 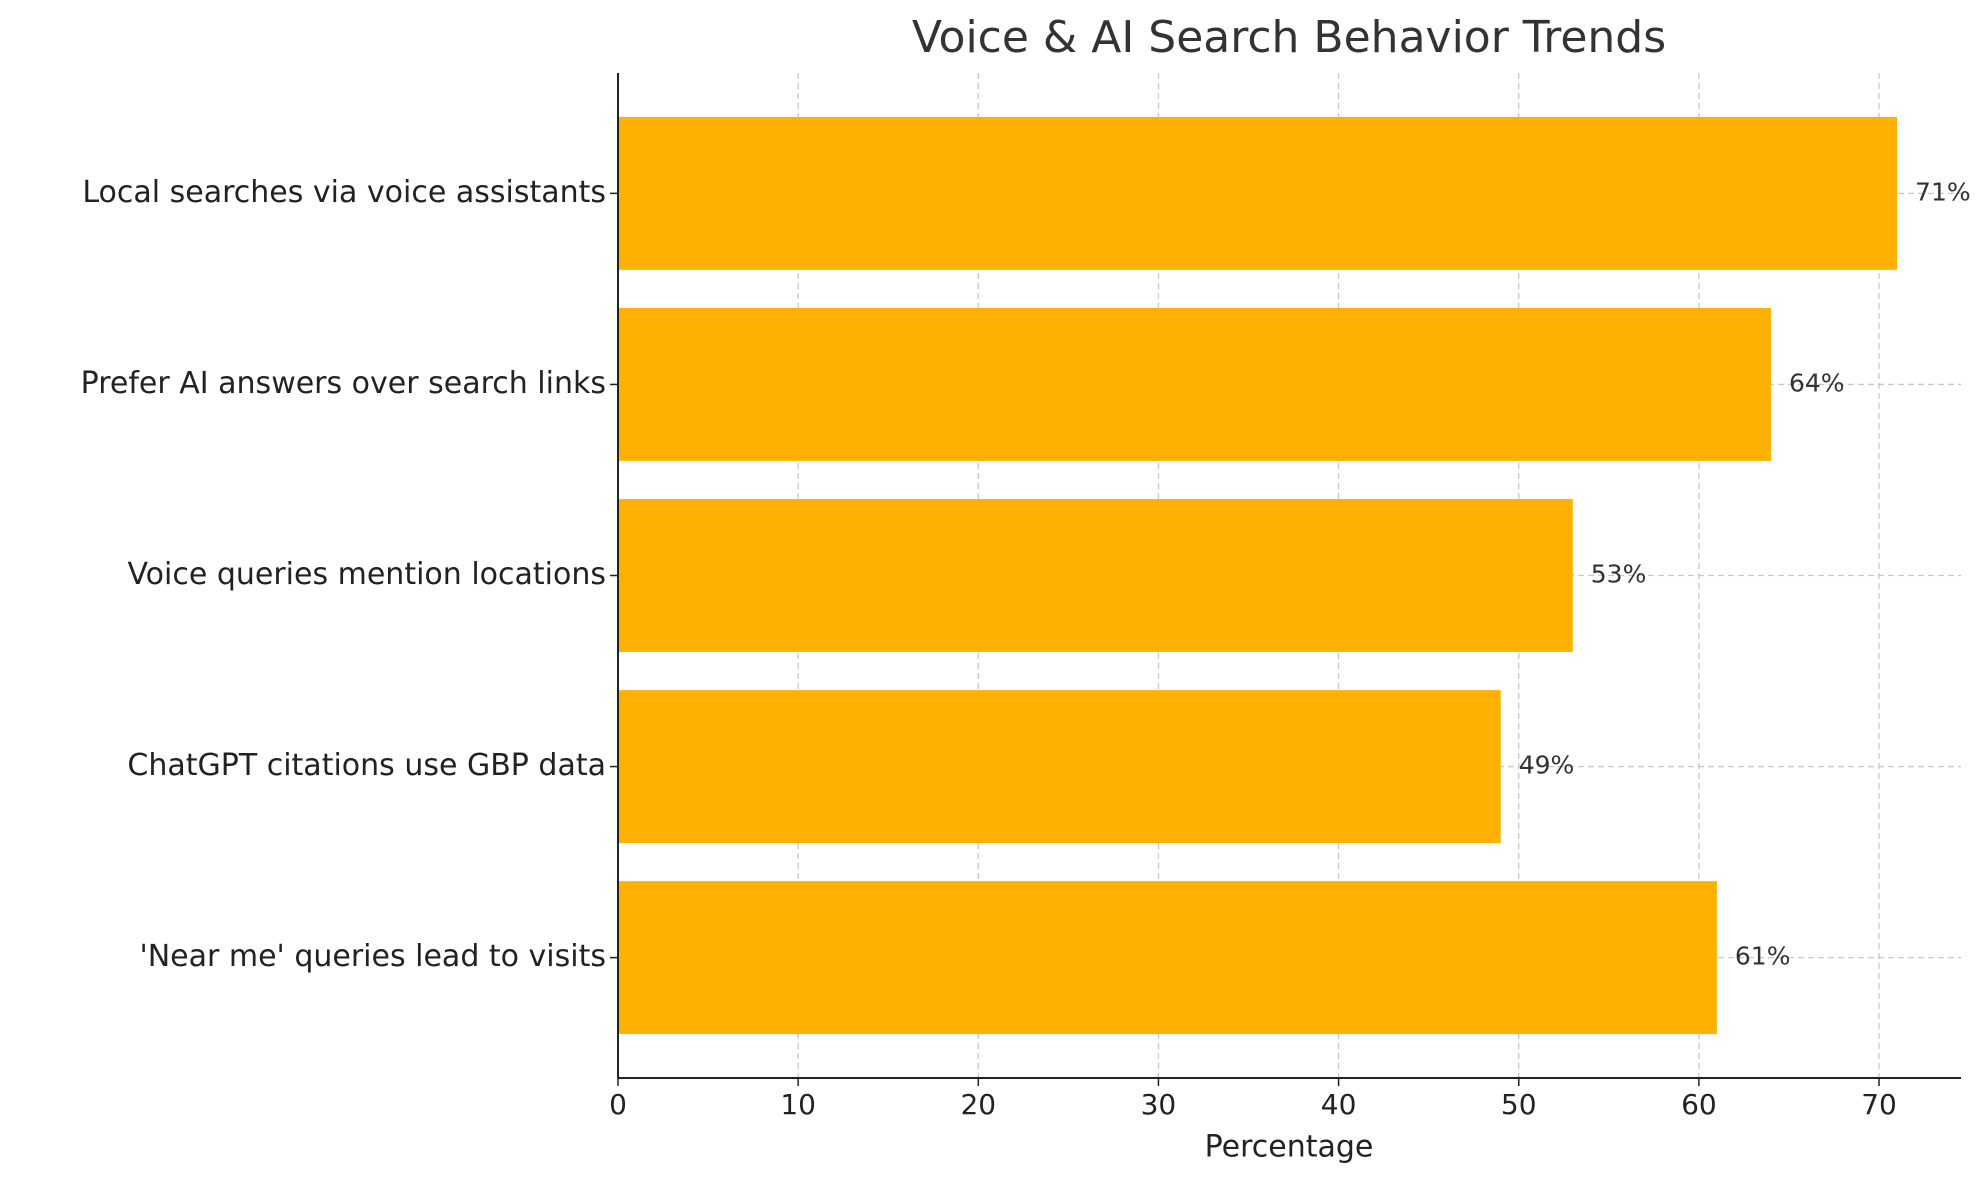 What do you see at coordinates (618, 1104) in the screenshot?
I see `x-tick-label: 0` at bounding box center [618, 1104].